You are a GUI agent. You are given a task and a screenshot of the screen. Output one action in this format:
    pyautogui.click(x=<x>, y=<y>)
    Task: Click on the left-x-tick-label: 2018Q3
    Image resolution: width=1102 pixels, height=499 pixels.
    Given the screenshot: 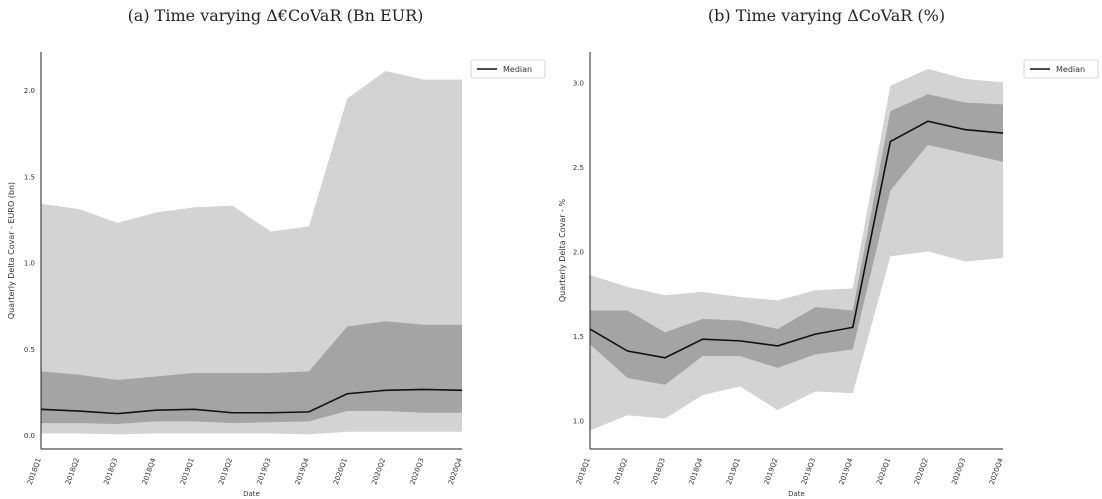 What is the action you would take?
    pyautogui.click(x=110, y=471)
    